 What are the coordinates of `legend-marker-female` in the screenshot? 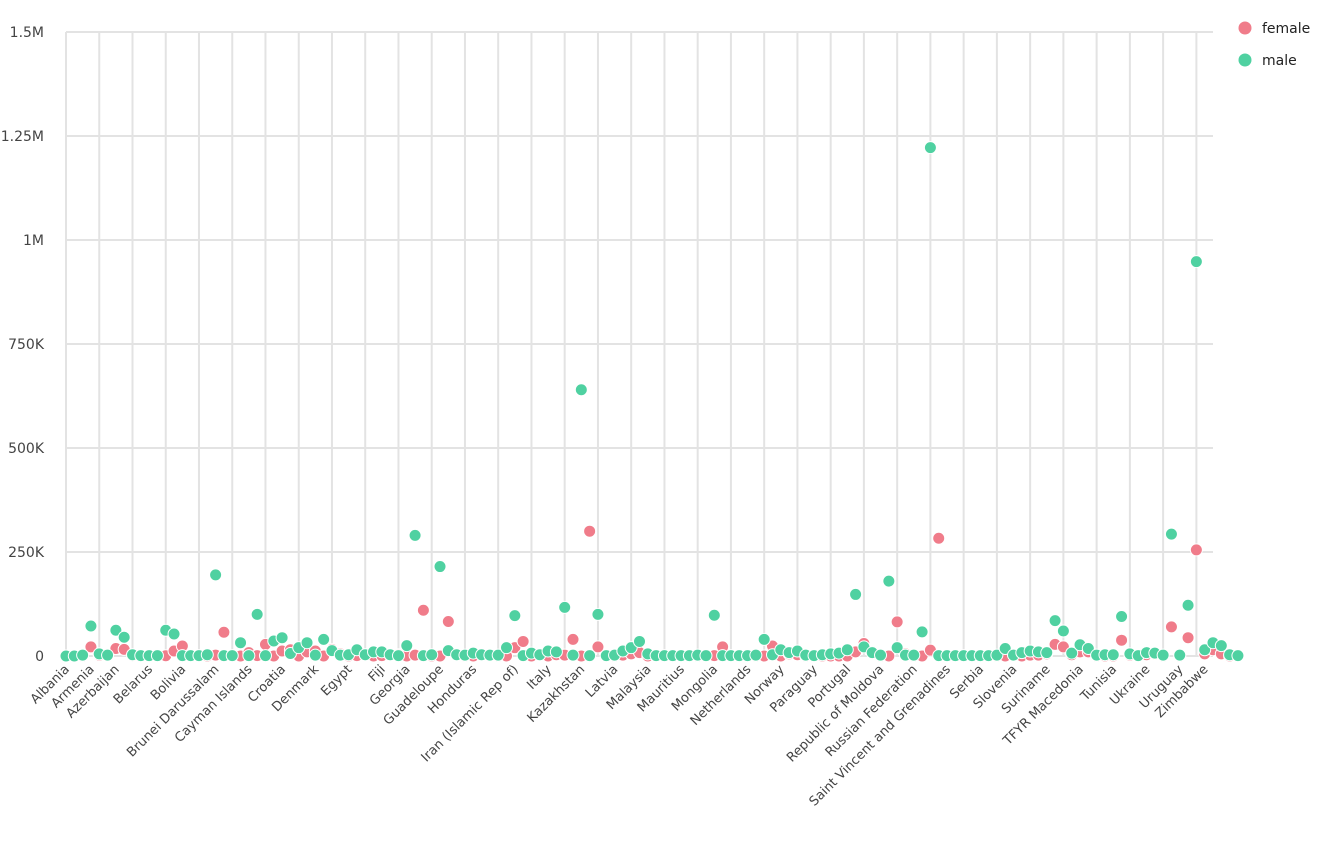 It's located at (1245, 28).